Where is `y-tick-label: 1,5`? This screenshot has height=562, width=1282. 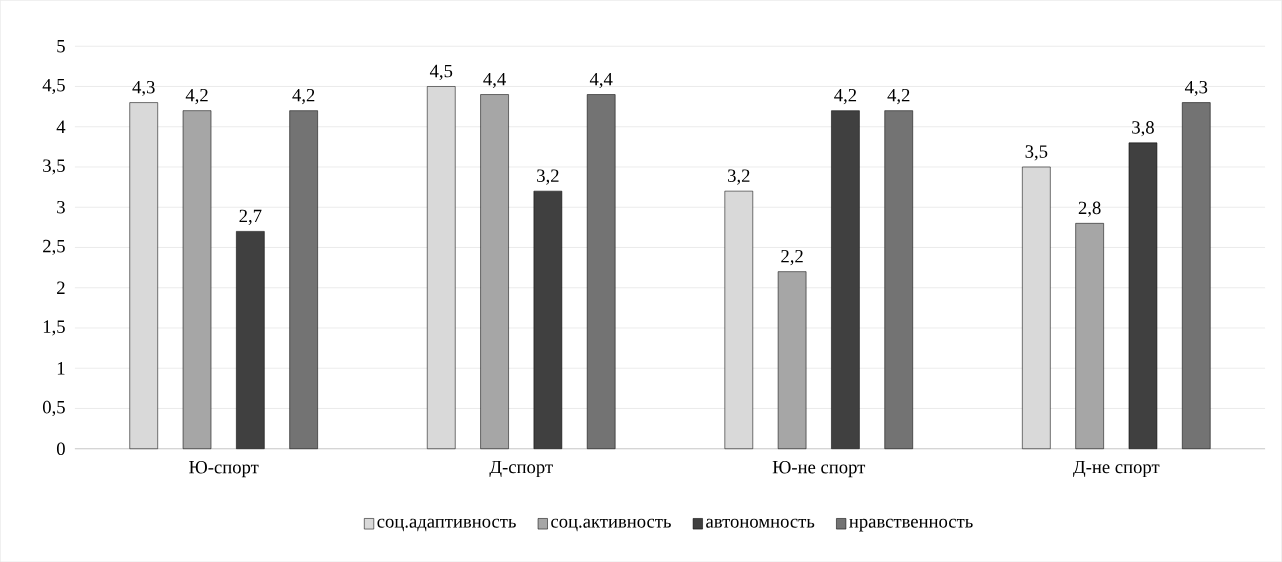 y-tick-label: 1,5 is located at coordinates (54, 328).